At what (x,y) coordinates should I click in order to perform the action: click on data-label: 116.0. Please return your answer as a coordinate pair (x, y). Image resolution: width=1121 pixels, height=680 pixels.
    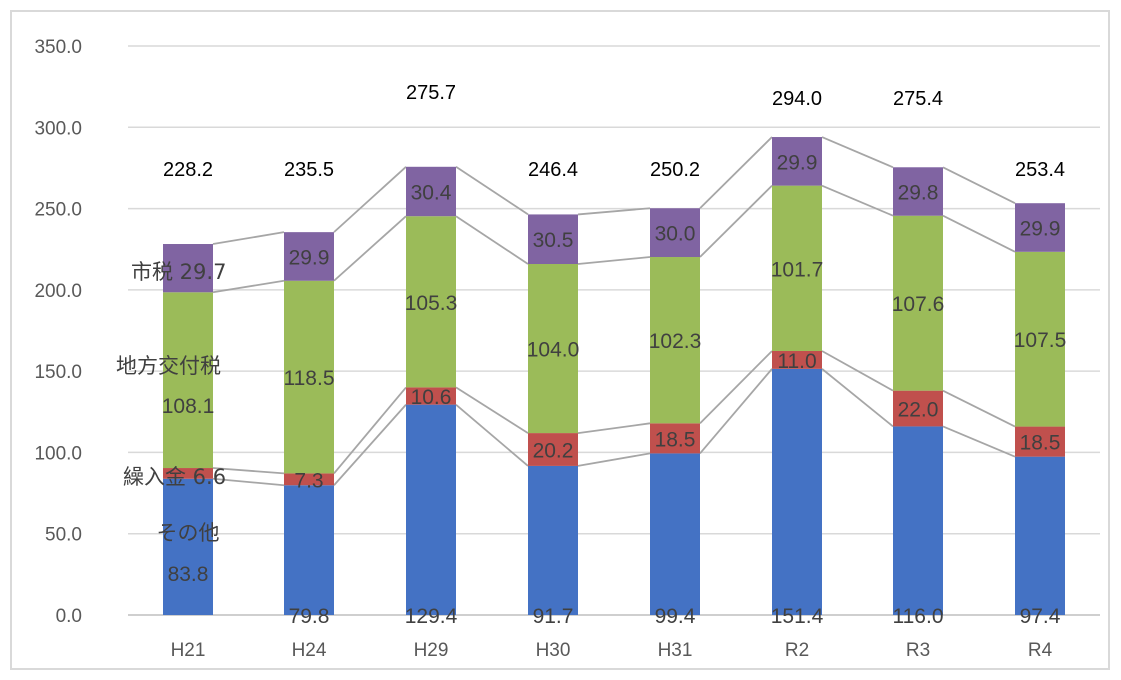
    Looking at the image, I should click on (918, 616).